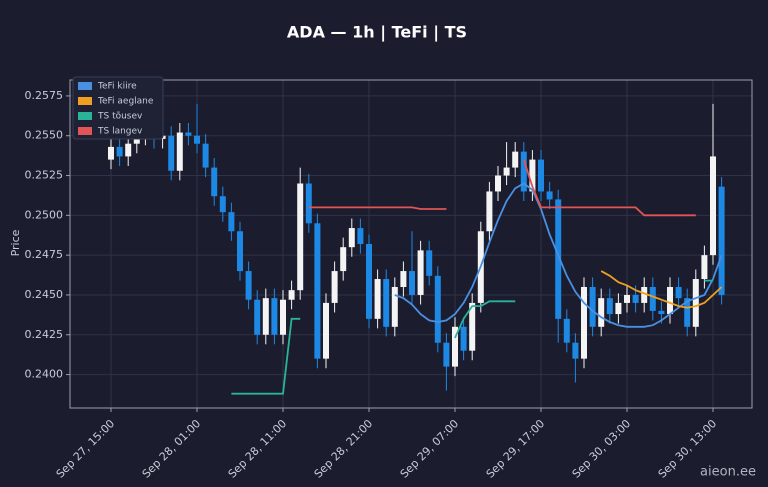 The height and width of the screenshot is (487, 768). Describe the element at coordinates (117, 87) in the screenshot. I see `legend-label: TeFi kiire` at that location.